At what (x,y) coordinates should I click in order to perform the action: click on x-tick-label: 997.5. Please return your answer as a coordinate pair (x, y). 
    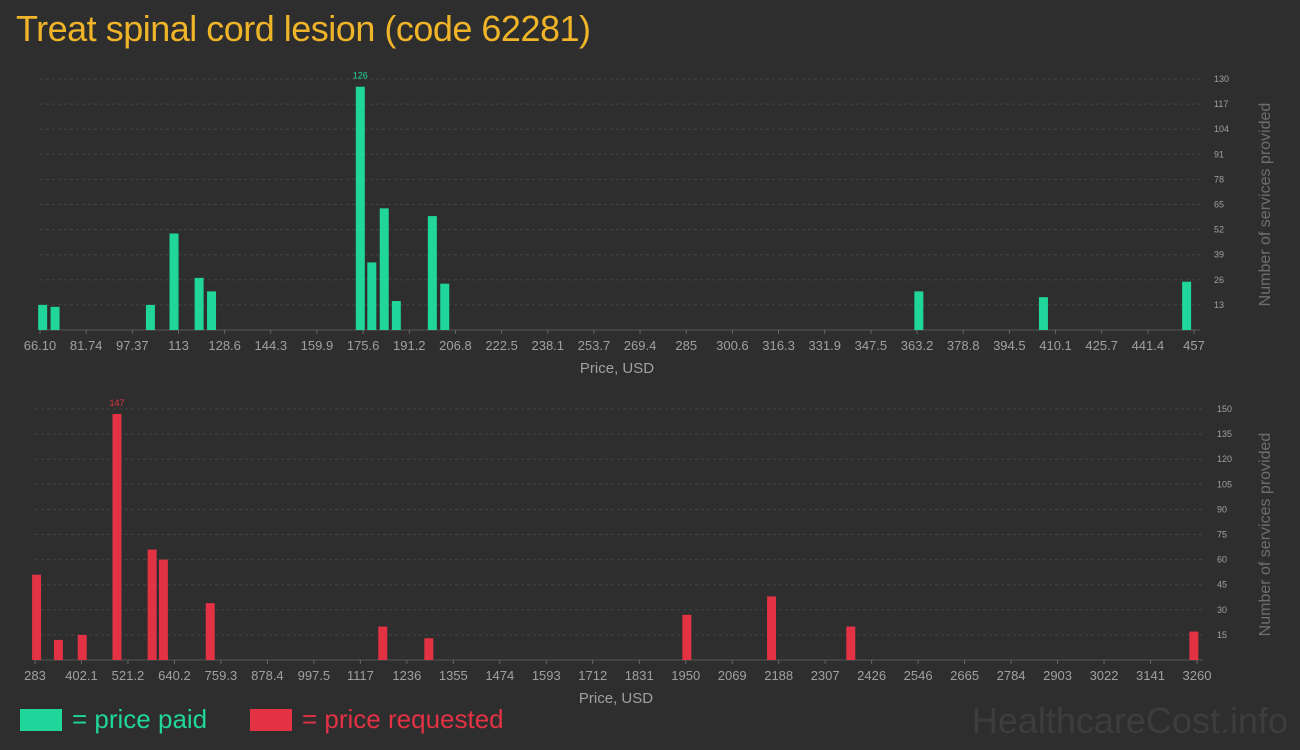
    Looking at the image, I should click on (314, 675).